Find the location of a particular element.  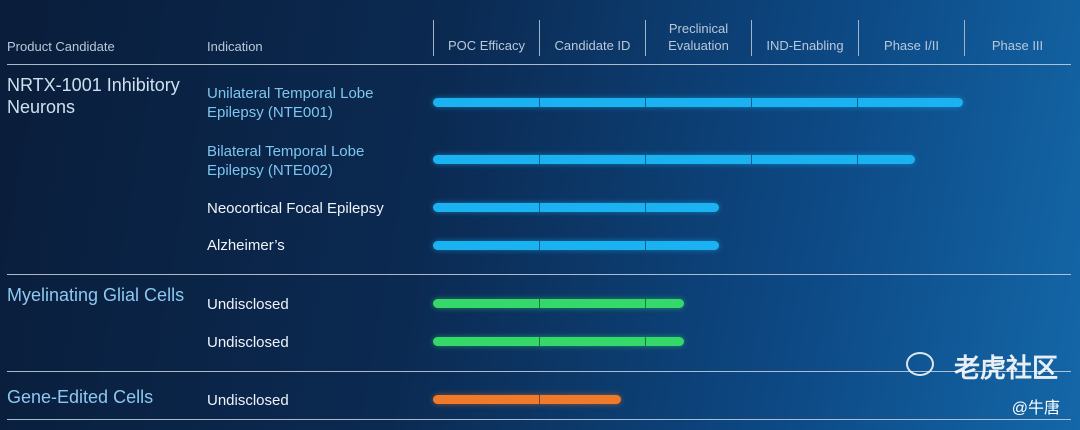

phase-header-5: Phase I/II is located at coordinates (911, 38).